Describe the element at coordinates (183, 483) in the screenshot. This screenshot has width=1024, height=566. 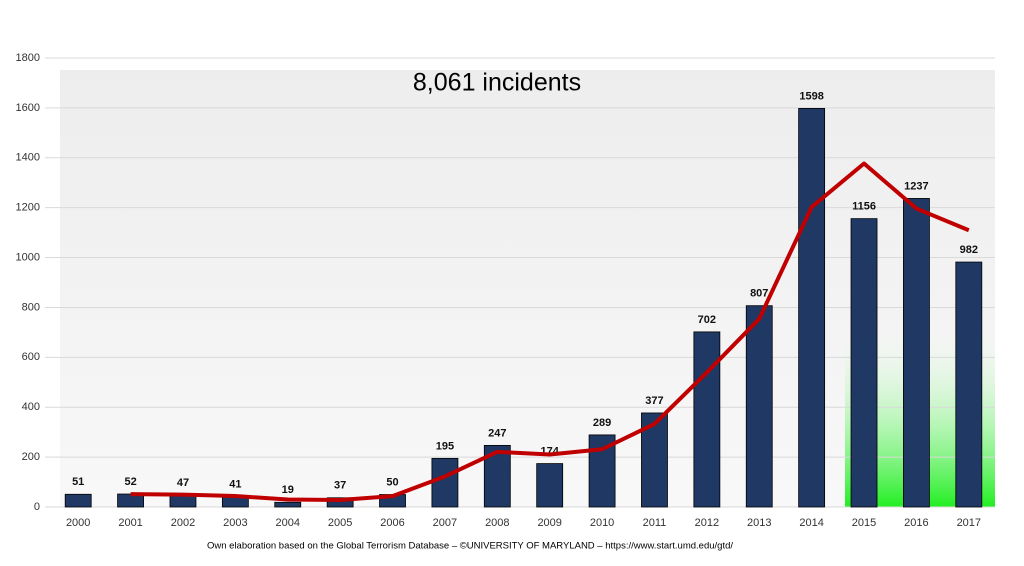
I see `data-label: 47` at that location.